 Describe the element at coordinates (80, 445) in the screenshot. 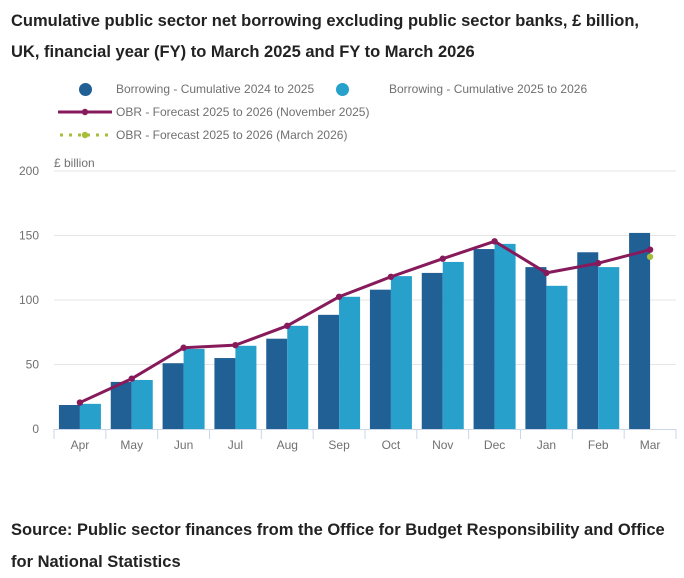

I see `x-tick-label: Apr` at that location.